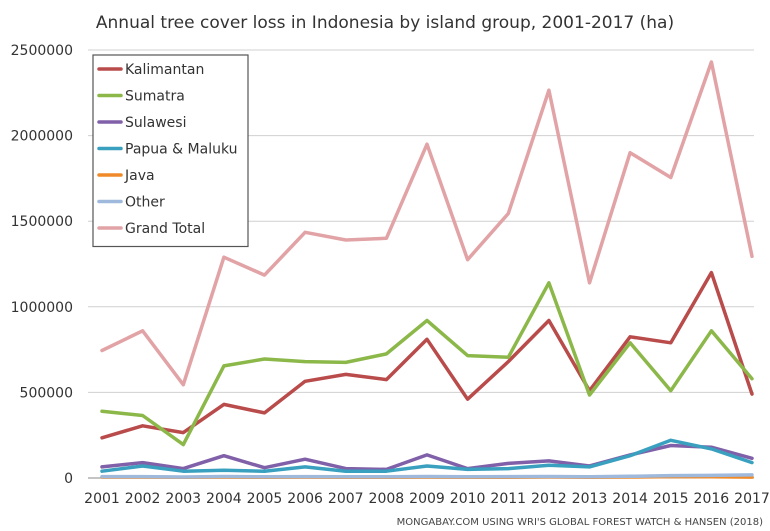 Image resolution: width=770 pixels, height=531 pixels. What do you see at coordinates (265, 499) in the screenshot?
I see `x-tick-label: 2005` at bounding box center [265, 499].